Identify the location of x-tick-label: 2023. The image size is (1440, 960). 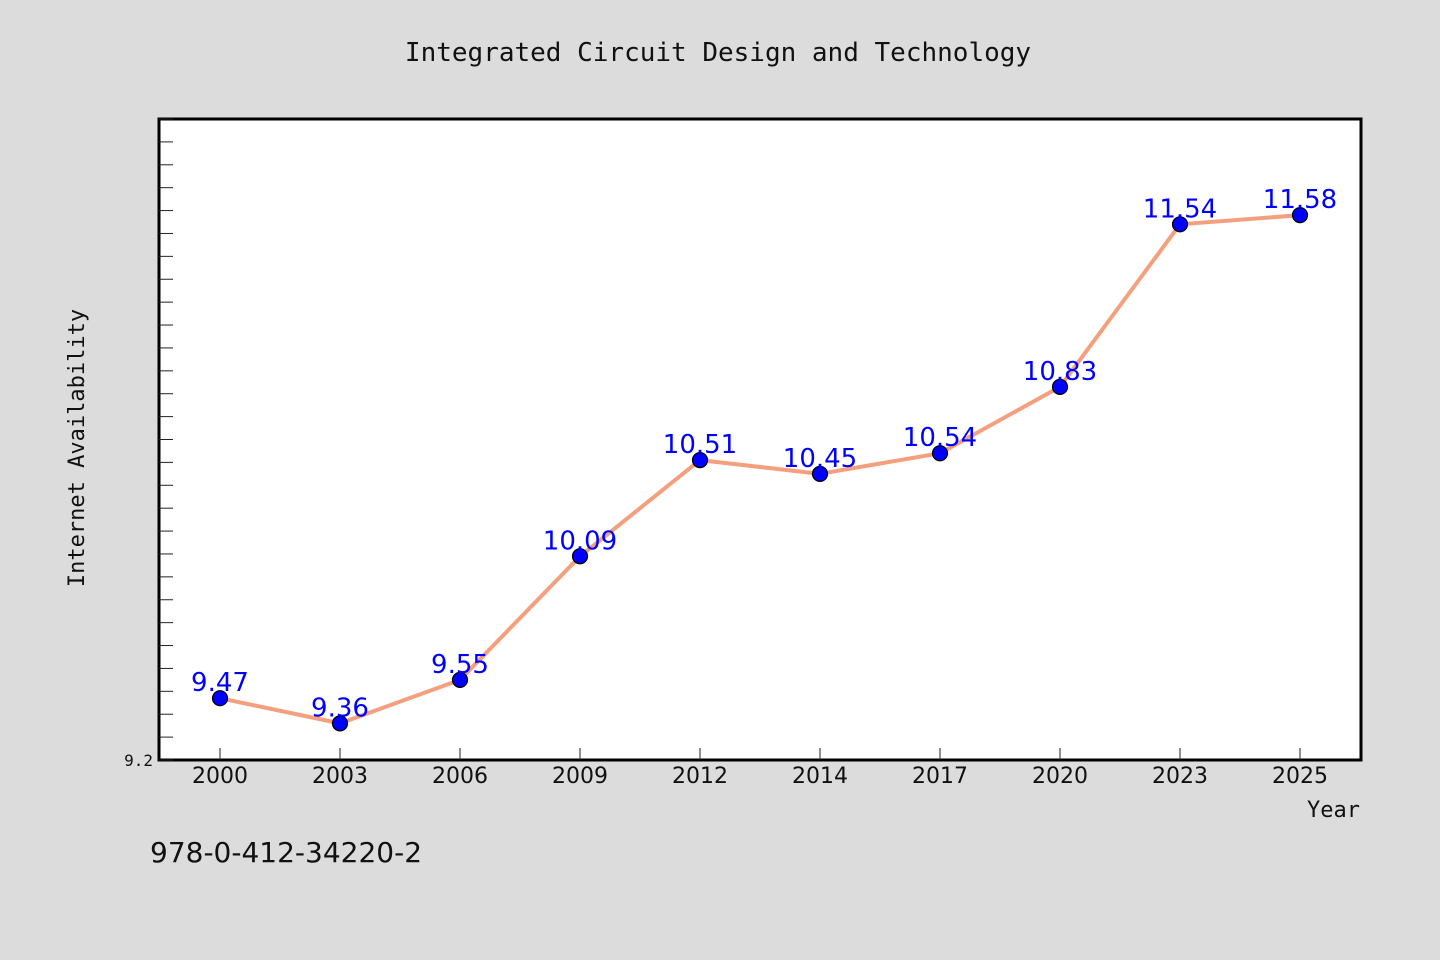
(1180, 776).